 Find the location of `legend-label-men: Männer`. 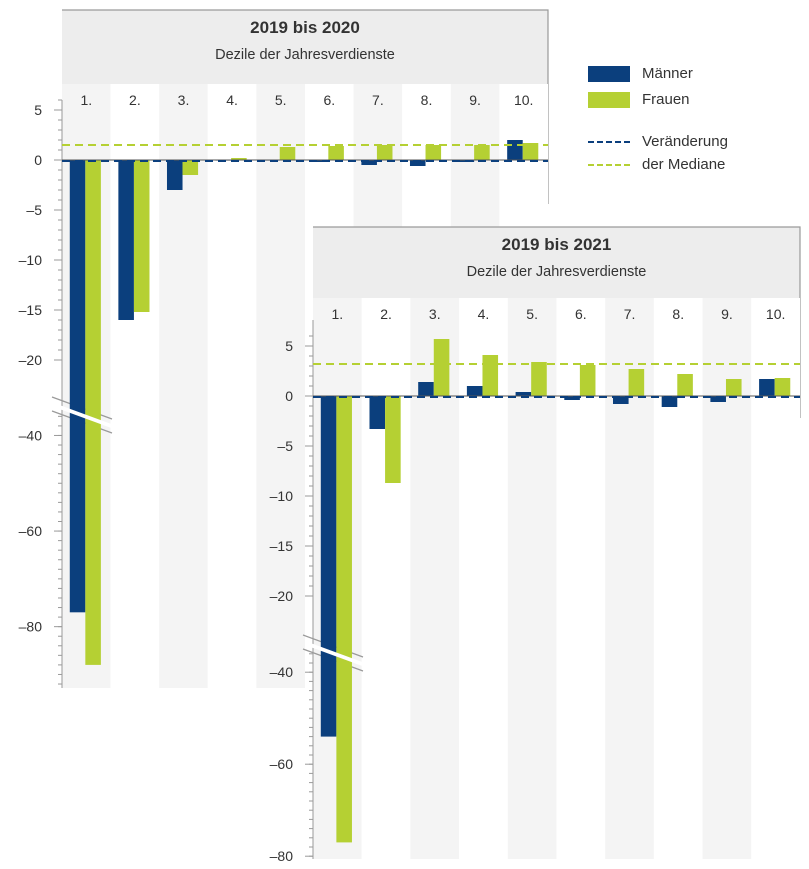

legend-label-men: Männer is located at coordinates (667, 73).